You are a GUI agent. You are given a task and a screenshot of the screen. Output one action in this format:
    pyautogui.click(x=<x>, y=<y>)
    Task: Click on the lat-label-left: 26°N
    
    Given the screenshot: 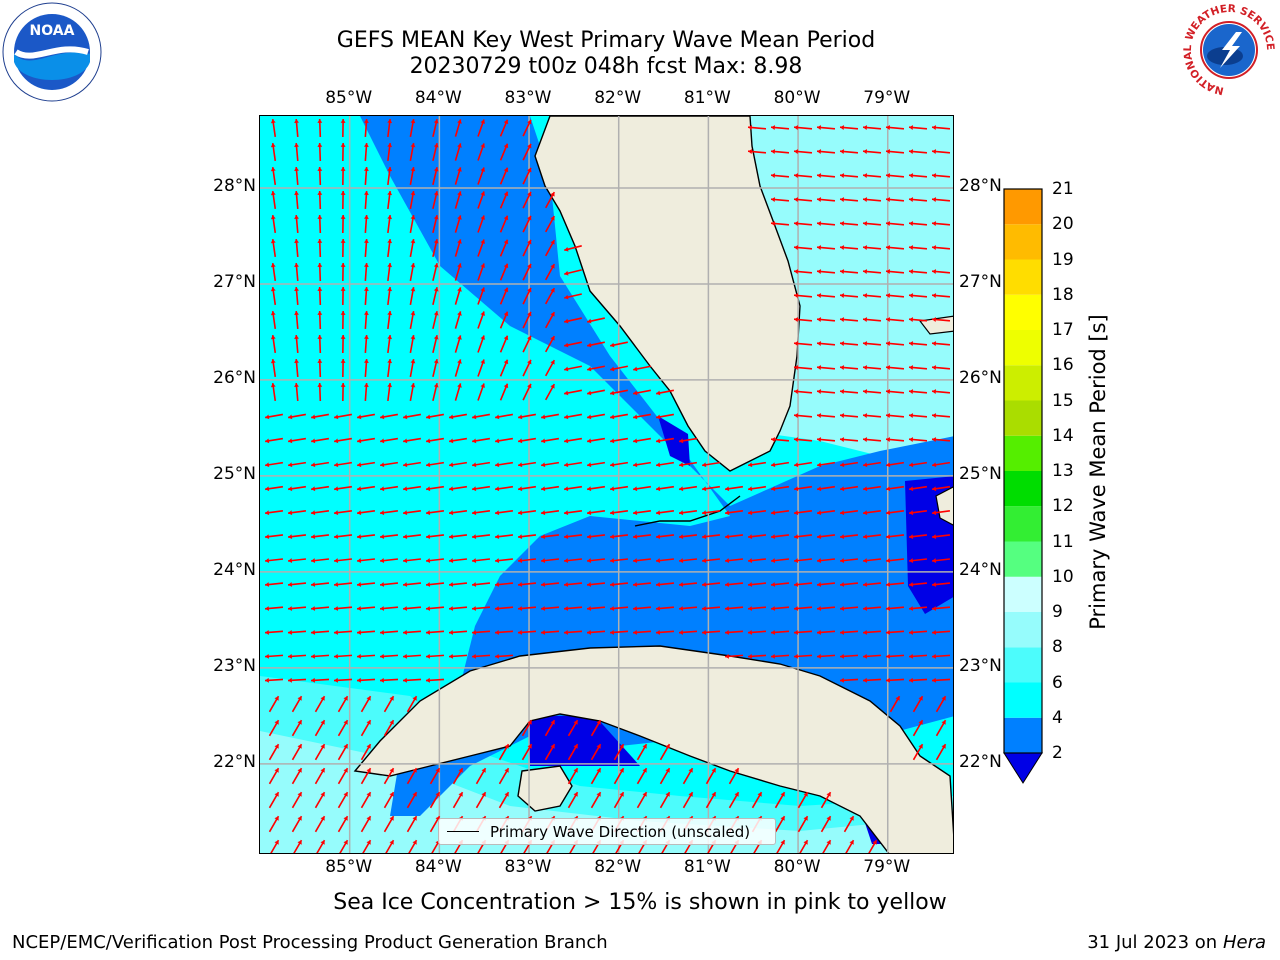 What is the action you would take?
    pyautogui.click(x=234, y=377)
    